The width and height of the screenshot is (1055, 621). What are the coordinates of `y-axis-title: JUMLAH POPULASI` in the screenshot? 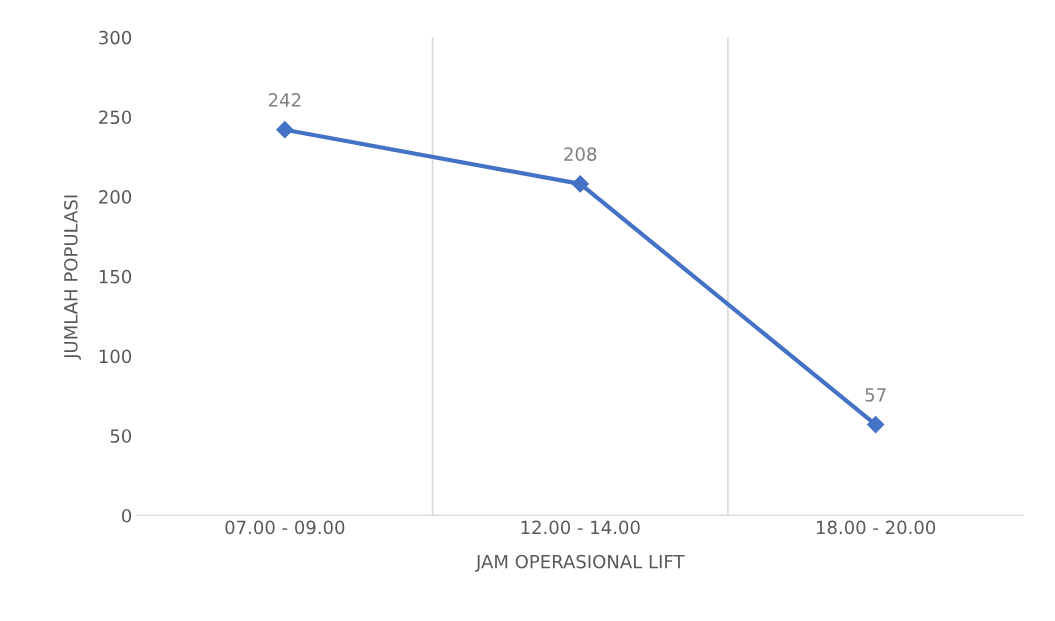 It's located at (73, 277).